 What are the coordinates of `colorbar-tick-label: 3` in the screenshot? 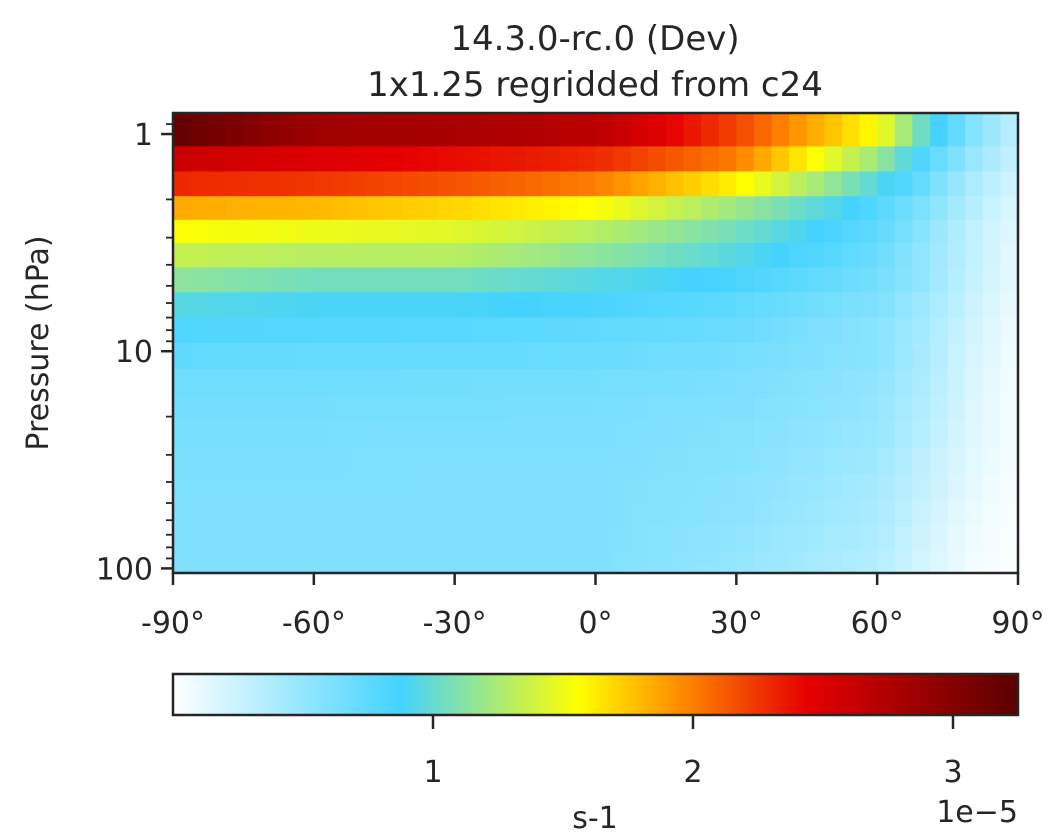 It's located at (952, 772).